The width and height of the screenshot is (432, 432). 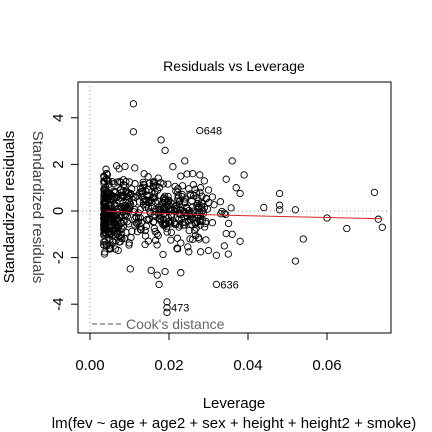 What do you see at coordinates (58, 304) in the screenshot?
I see `y-tick-label: -4` at bounding box center [58, 304].